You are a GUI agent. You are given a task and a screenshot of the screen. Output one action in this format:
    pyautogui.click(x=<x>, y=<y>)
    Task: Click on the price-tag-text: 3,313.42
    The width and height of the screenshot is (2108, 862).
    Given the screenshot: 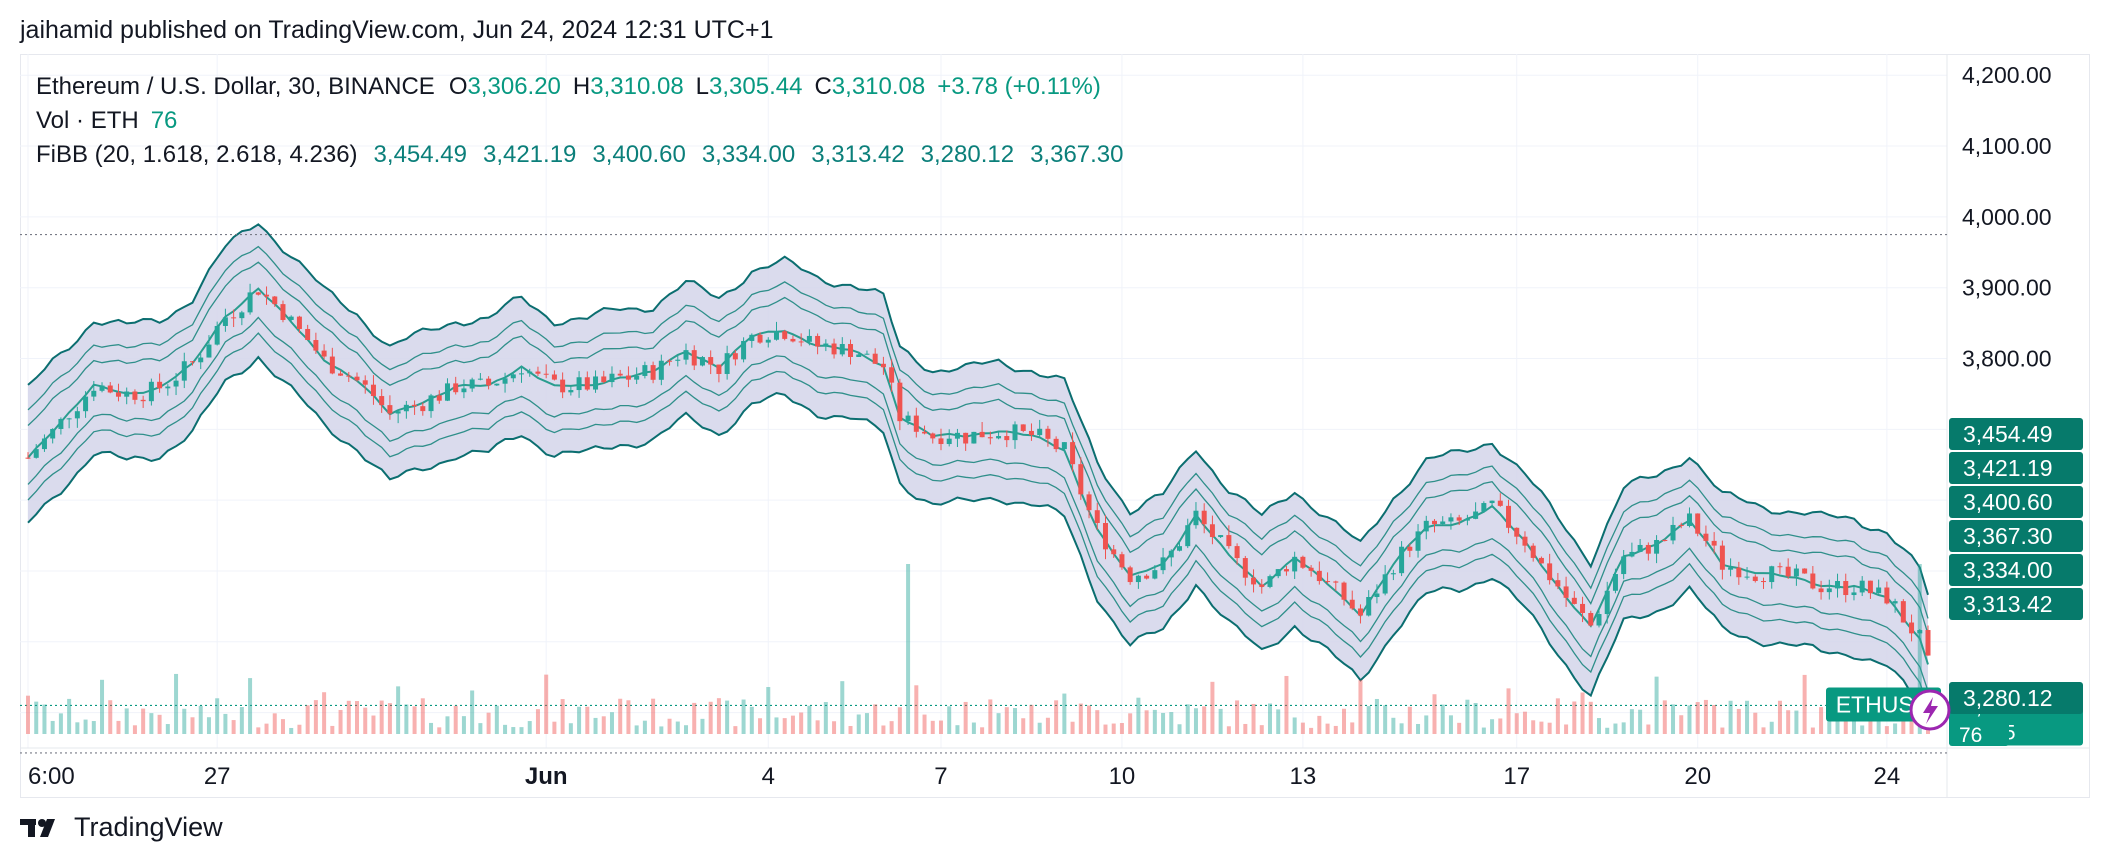 What is the action you would take?
    pyautogui.click(x=2008, y=604)
    